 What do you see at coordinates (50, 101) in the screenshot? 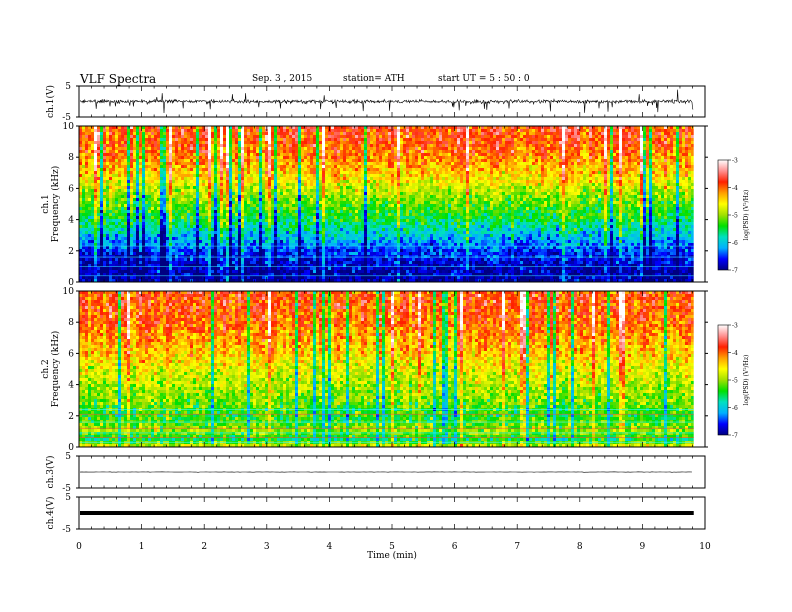
I see `channel-label: ch.1(V)` at bounding box center [50, 101].